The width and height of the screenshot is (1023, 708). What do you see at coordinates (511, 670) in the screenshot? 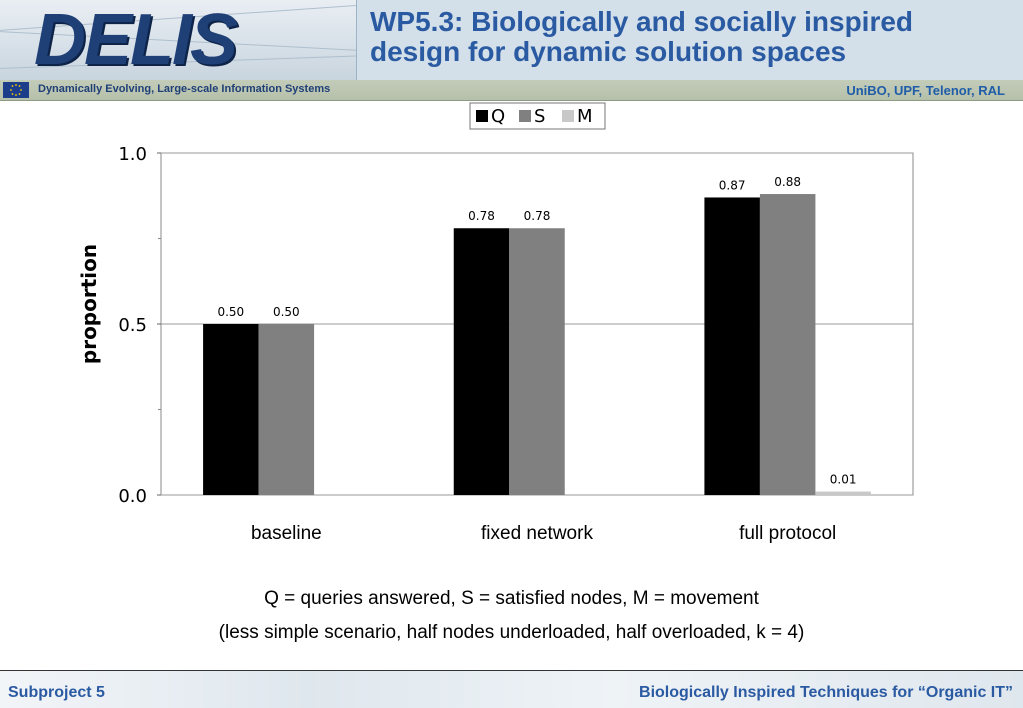
I see `footer-divider` at bounding box center [511, 670].